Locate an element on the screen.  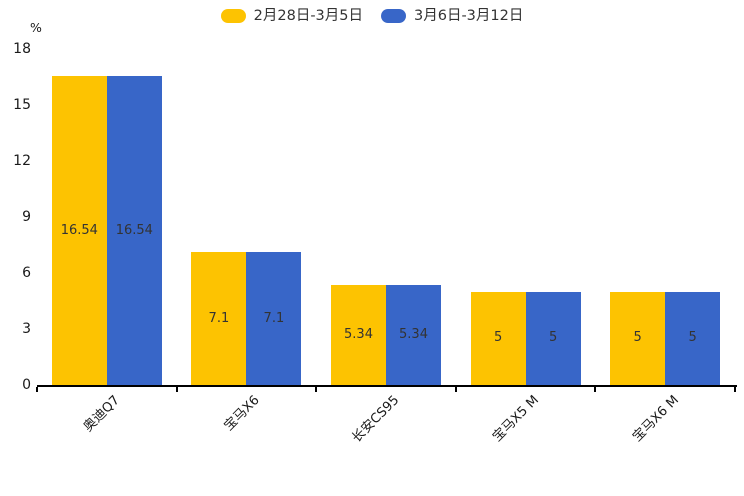
y-axis-tick-label: 15 is located at coordinates (22, 105).